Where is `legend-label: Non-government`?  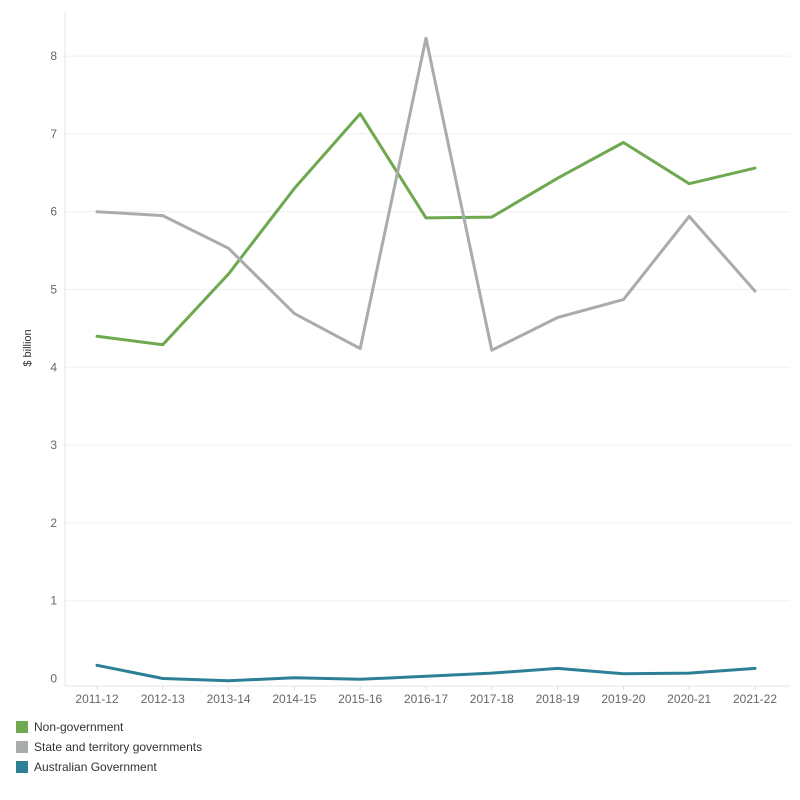 legend-label: Non-government is located at coordinates (79, 727).